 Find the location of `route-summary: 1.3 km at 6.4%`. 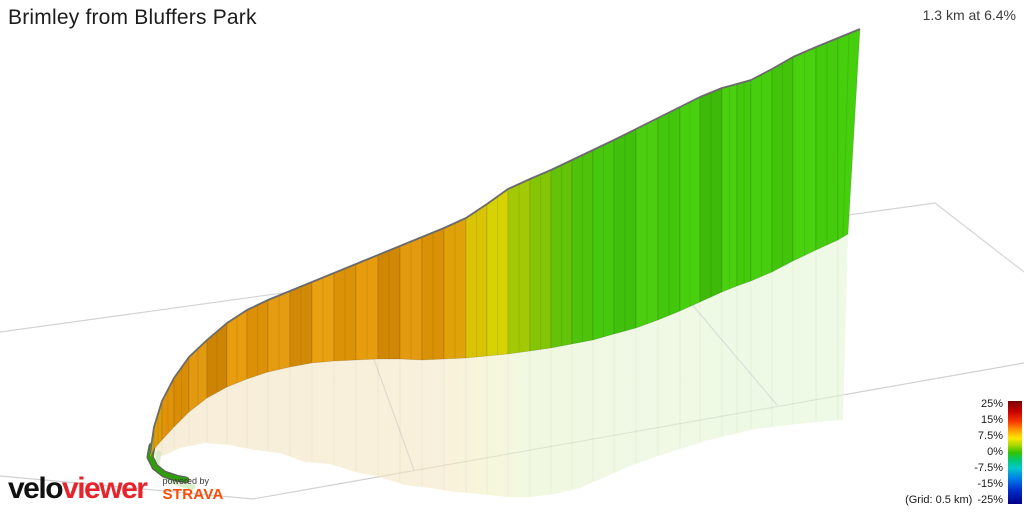

route-summary: 1.3 km at 6.4% is located at coordinates (969, 15).